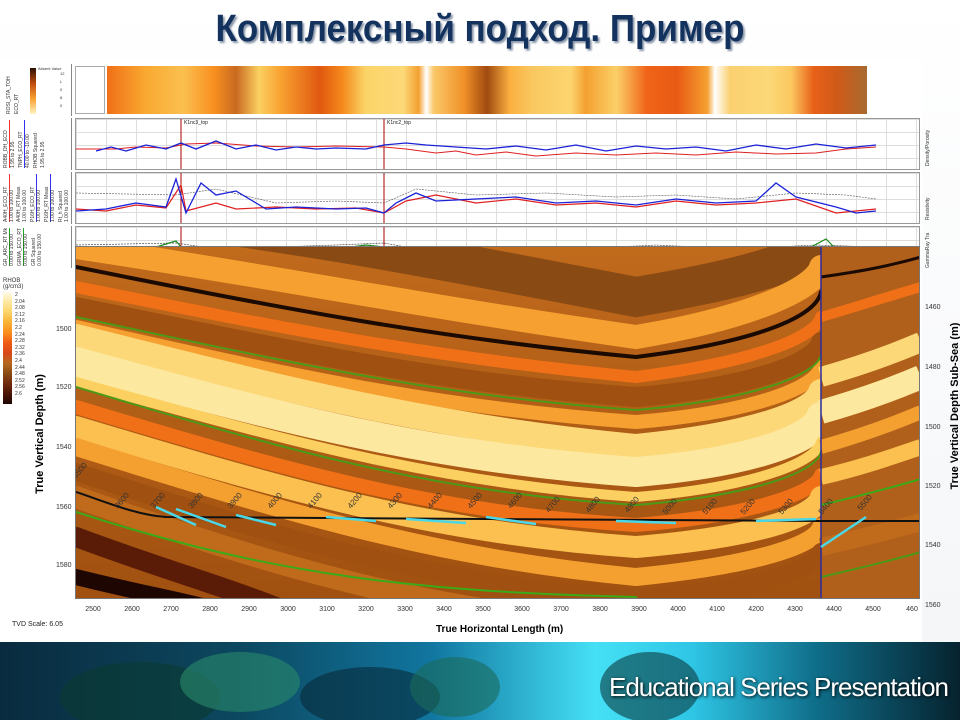 This screenshot has width=960, height=720. What do you see at coordinates (561, 609) in the screenshot?
I see `x-tick: 3700` at bounding box center [561, 609].